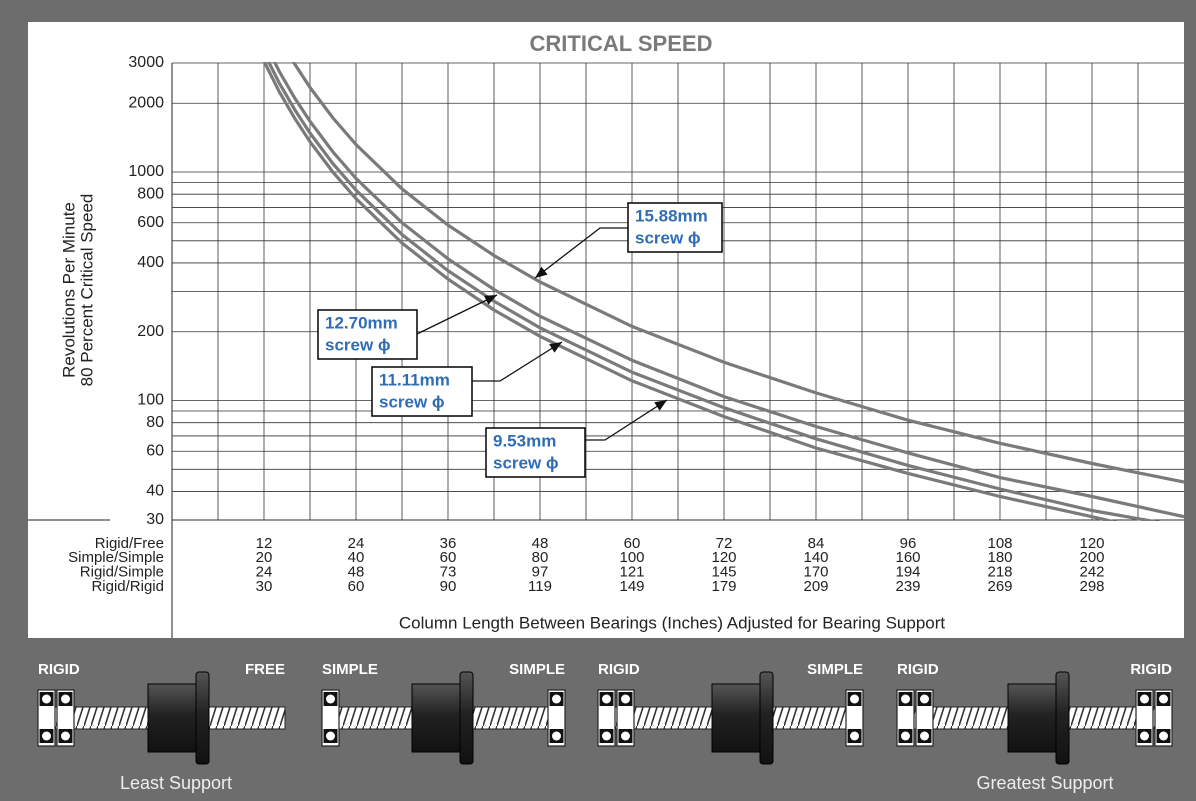 The height and width of the screenshot is (801, 1196). Describe the element at coordinates (908, 543) in the screenshot. I see `x-tick-label: 96` at that location.